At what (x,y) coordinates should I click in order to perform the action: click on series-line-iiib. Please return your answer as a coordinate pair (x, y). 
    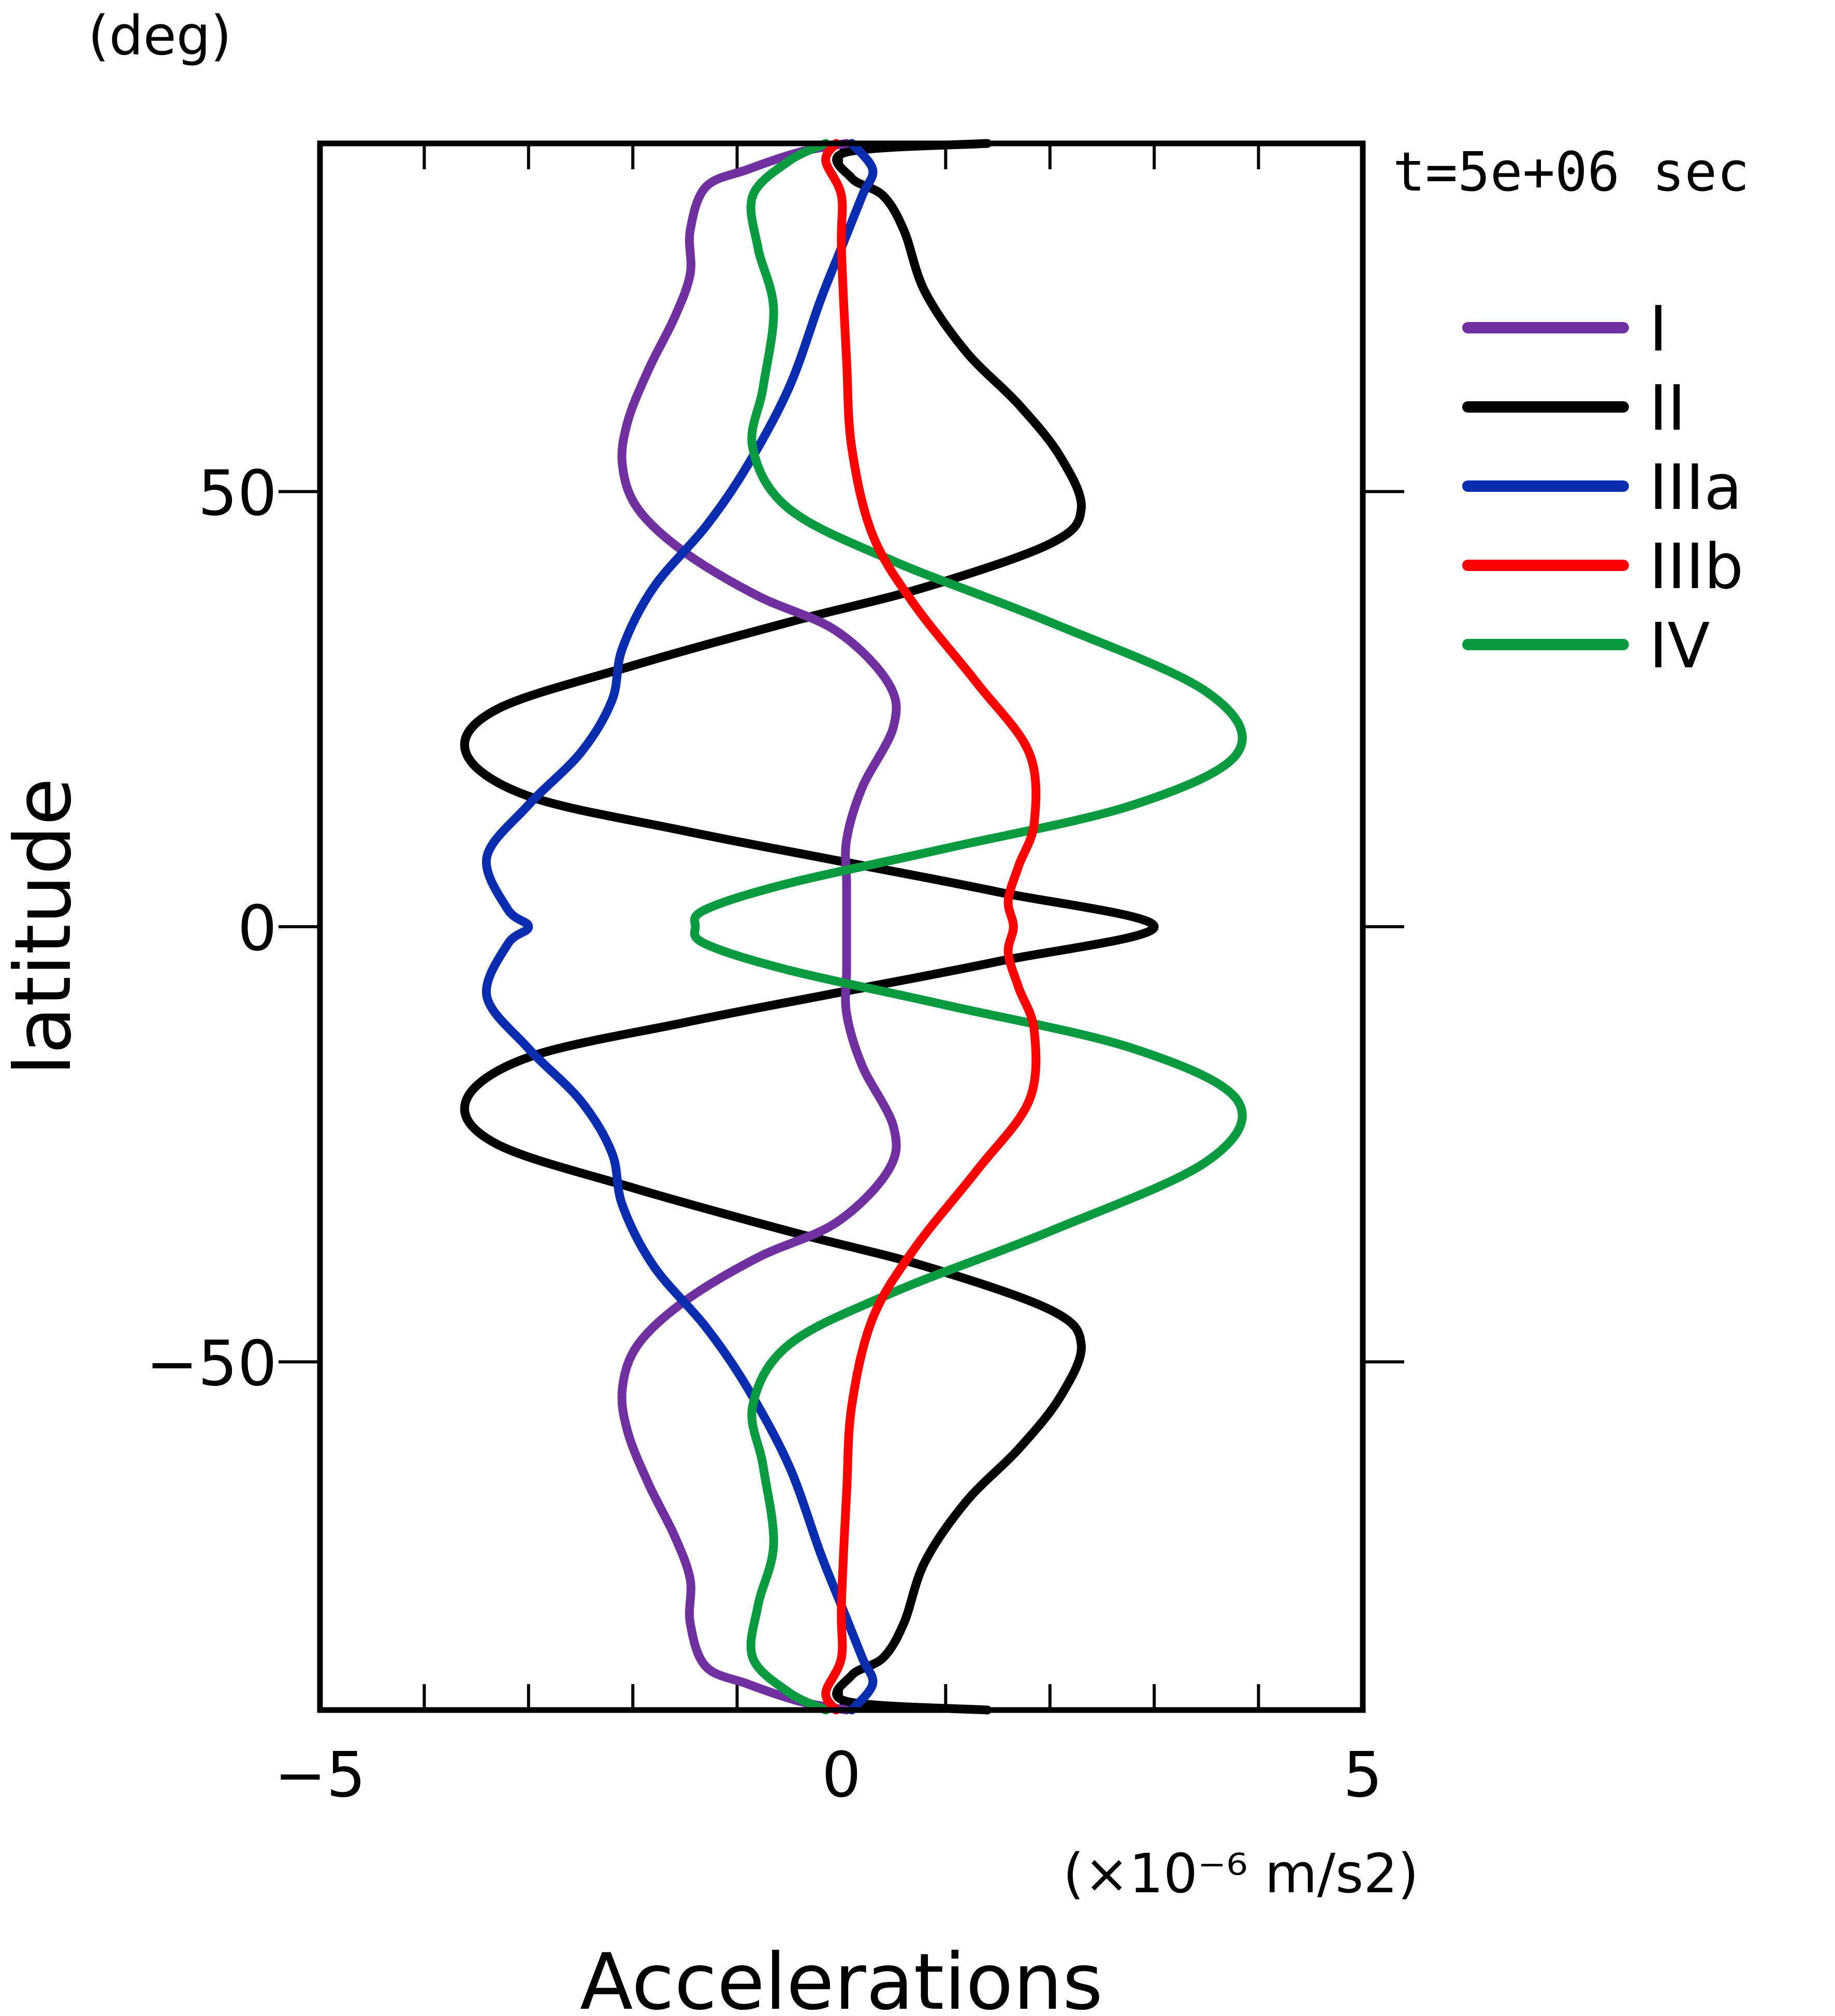
    Looking at the image, I should click on (931, 927).